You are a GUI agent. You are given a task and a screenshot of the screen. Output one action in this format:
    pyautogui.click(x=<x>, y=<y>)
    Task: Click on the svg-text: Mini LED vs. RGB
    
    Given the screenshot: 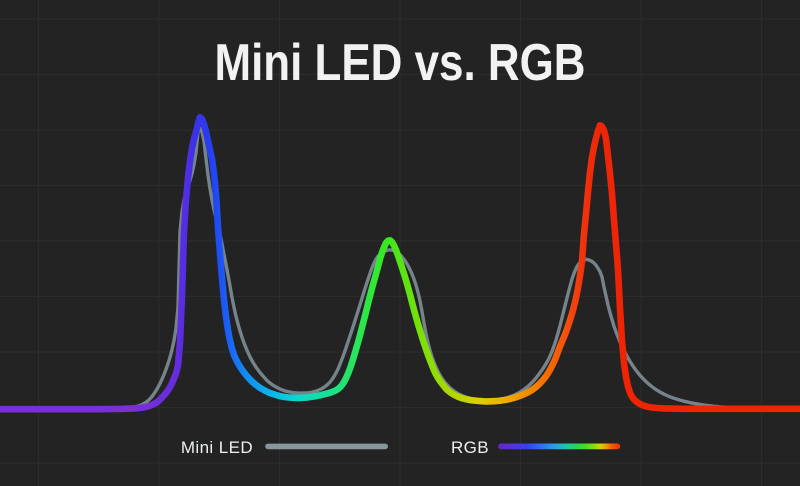 What is the action you would take?
    pyautogui.click(x=400, y=63)
    